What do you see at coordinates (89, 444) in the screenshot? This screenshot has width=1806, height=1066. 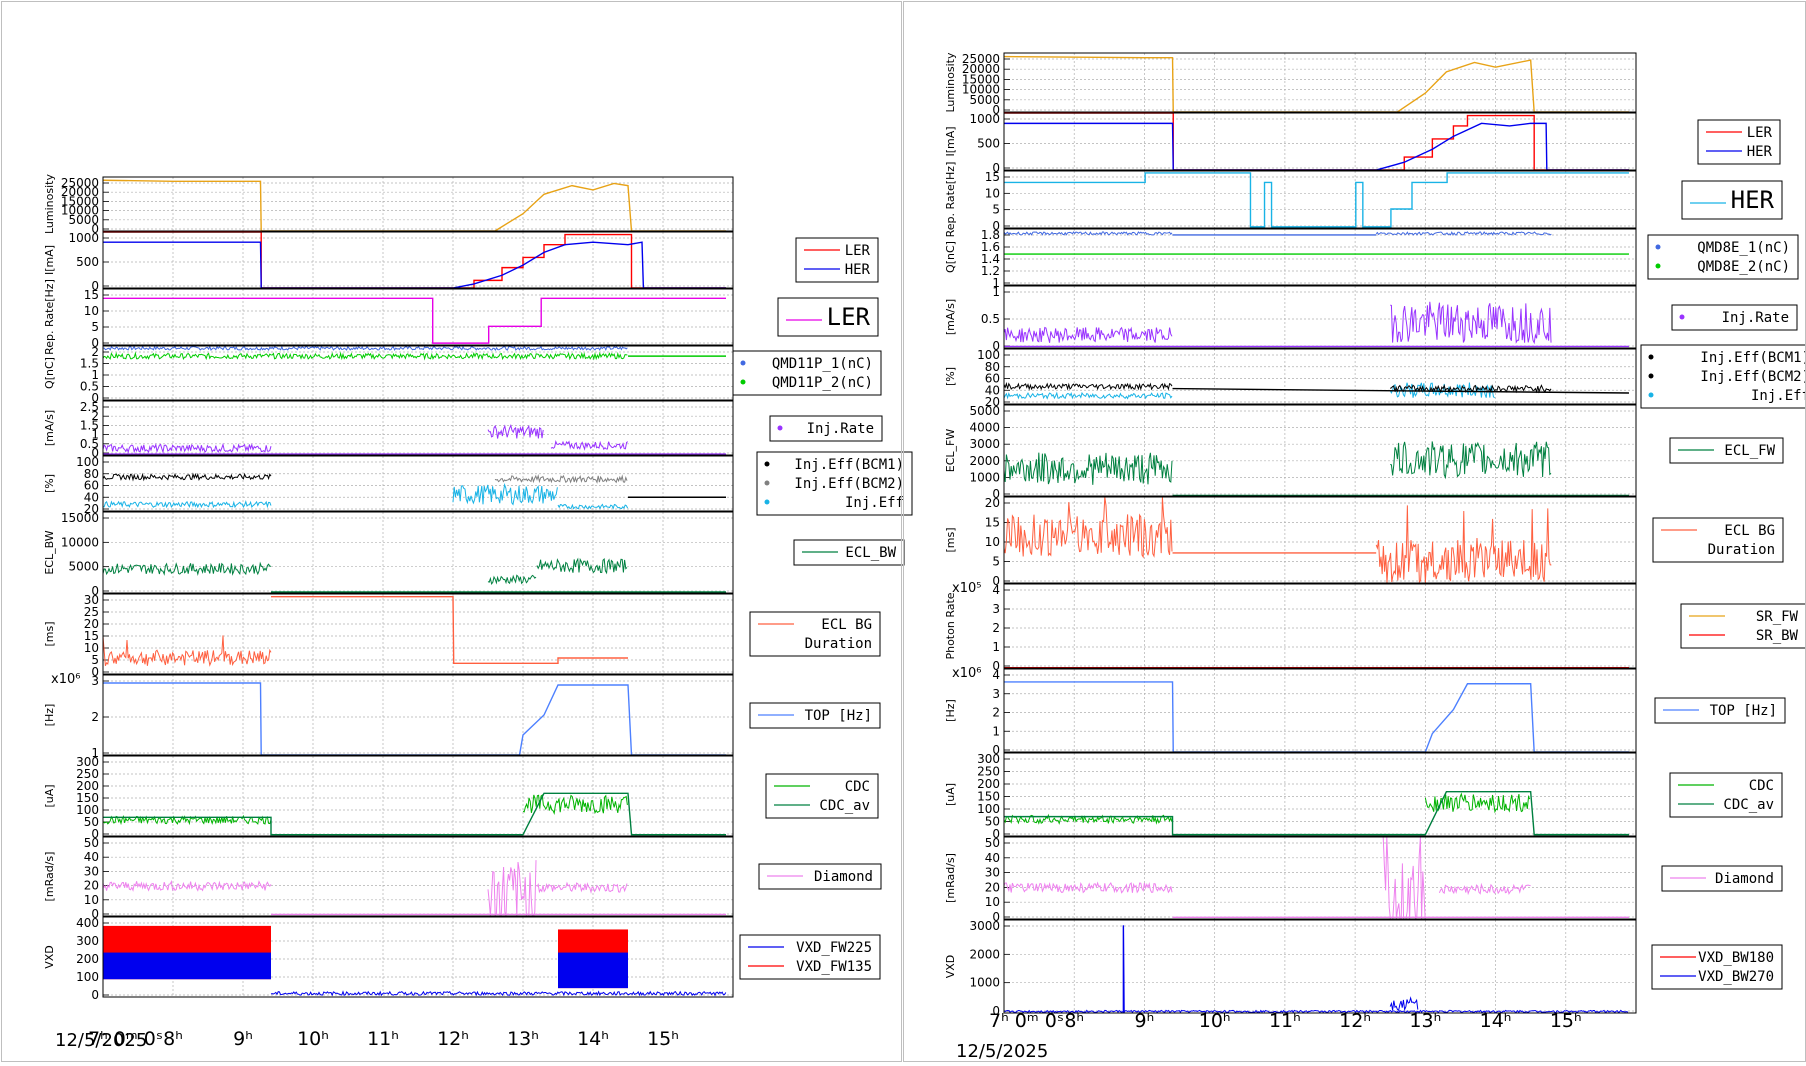 I see `y-tick-label: 0.5` at bounding box center [89, 444].